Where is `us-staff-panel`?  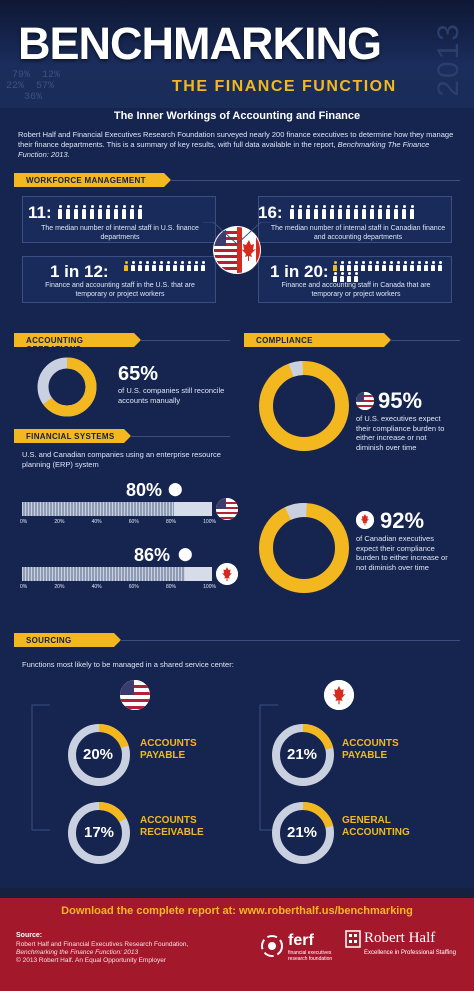 us-staff-panel is located at coordinates (119, 219).